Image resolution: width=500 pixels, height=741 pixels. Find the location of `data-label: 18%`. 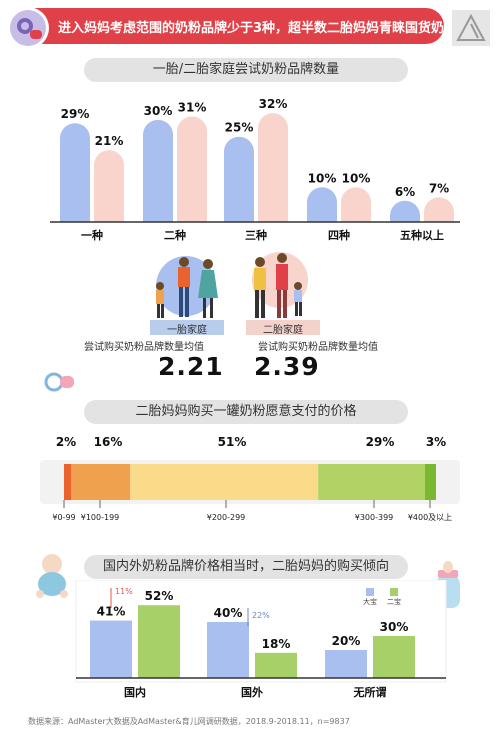

data-label: 18% is located at coordinates (276, 644).